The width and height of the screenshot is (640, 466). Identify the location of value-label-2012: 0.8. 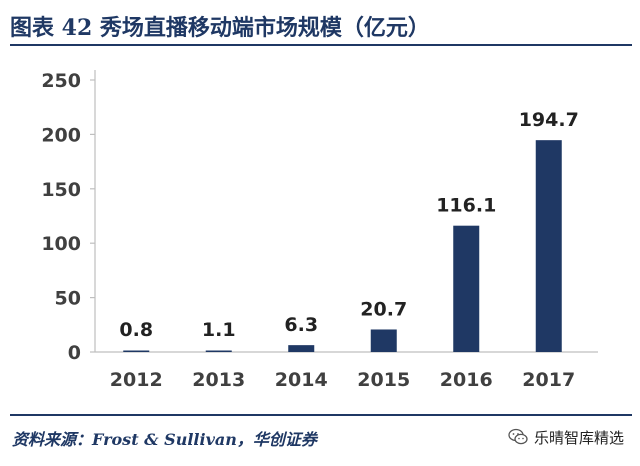
(136, 330).